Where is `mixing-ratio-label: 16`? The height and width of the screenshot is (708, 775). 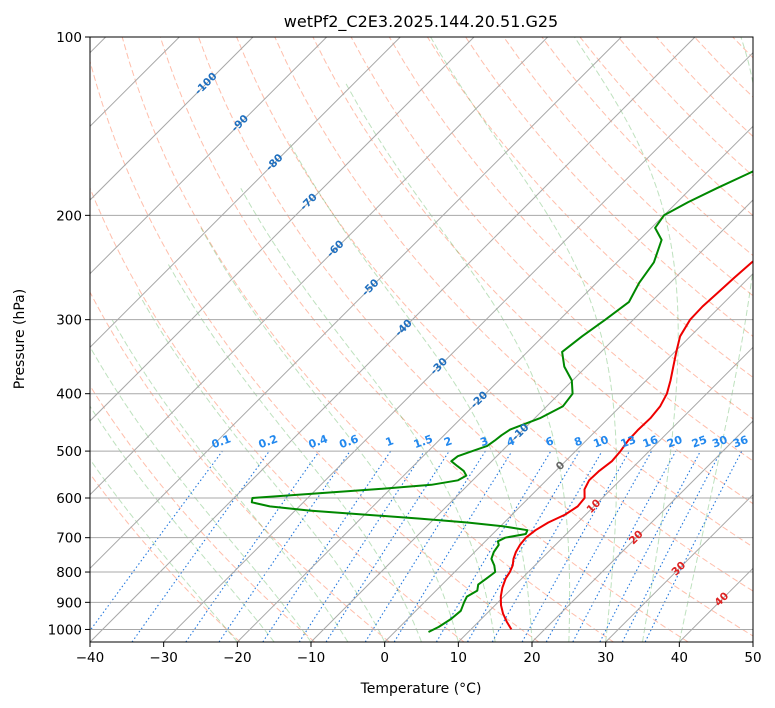
mixing-ratio-label: 16 is located at coordinates (650, 442).